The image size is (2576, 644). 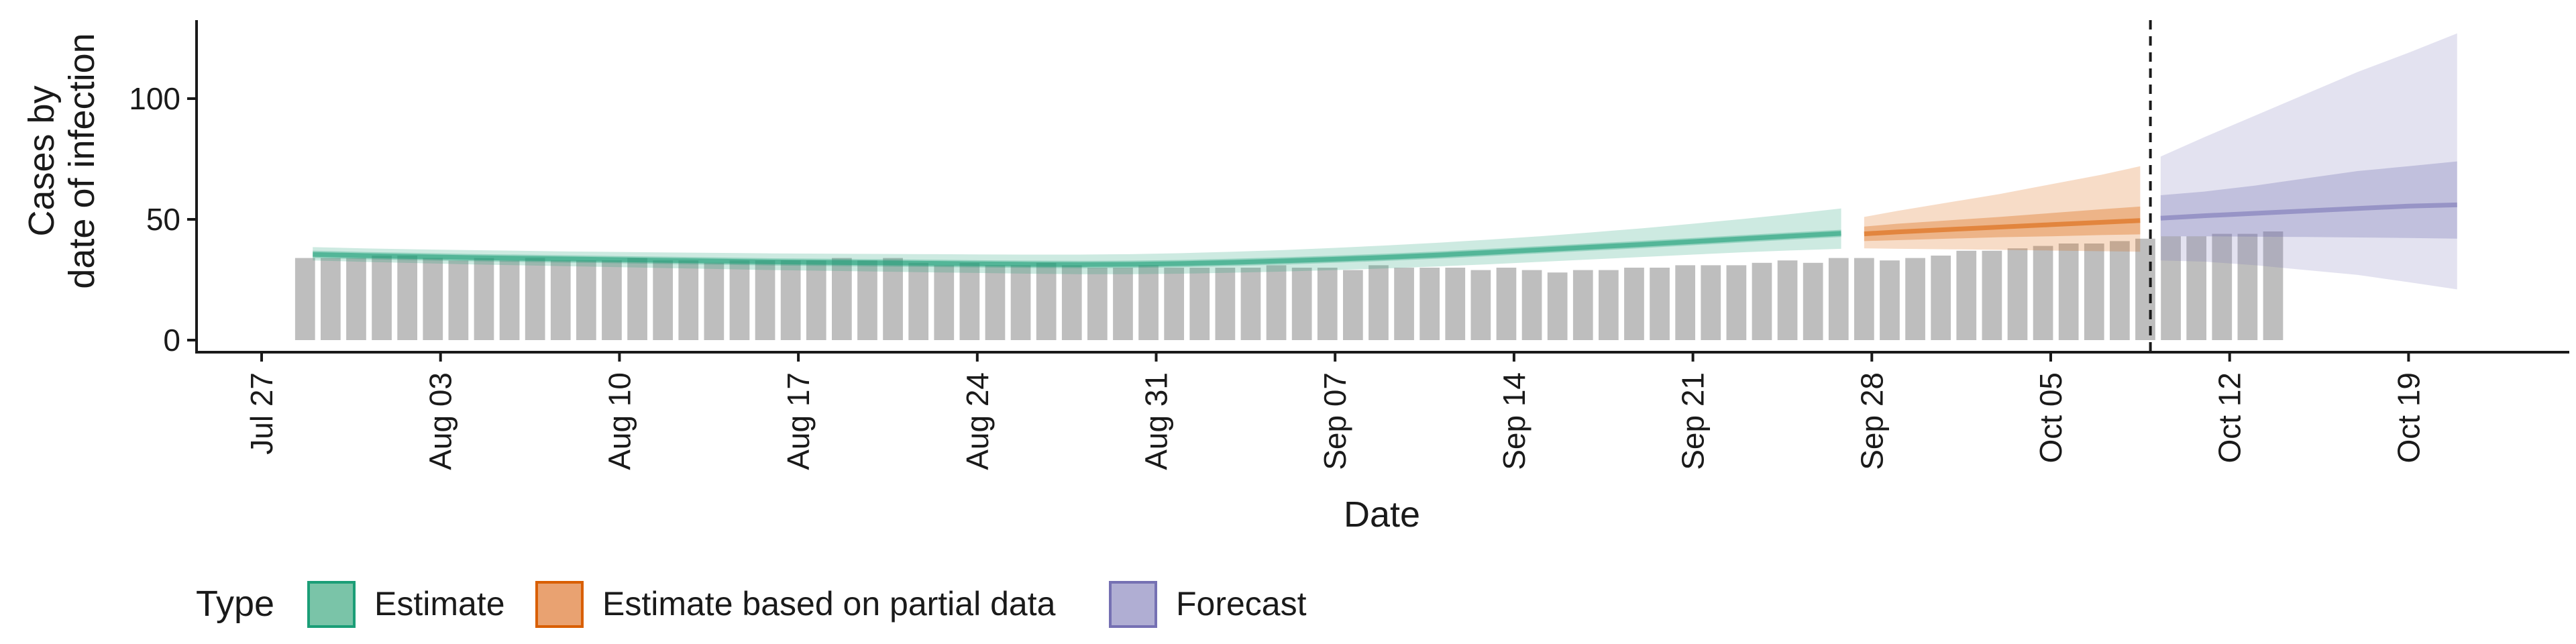 I want to click on legend-label-1: Estimate, so click(x=439, y=604).